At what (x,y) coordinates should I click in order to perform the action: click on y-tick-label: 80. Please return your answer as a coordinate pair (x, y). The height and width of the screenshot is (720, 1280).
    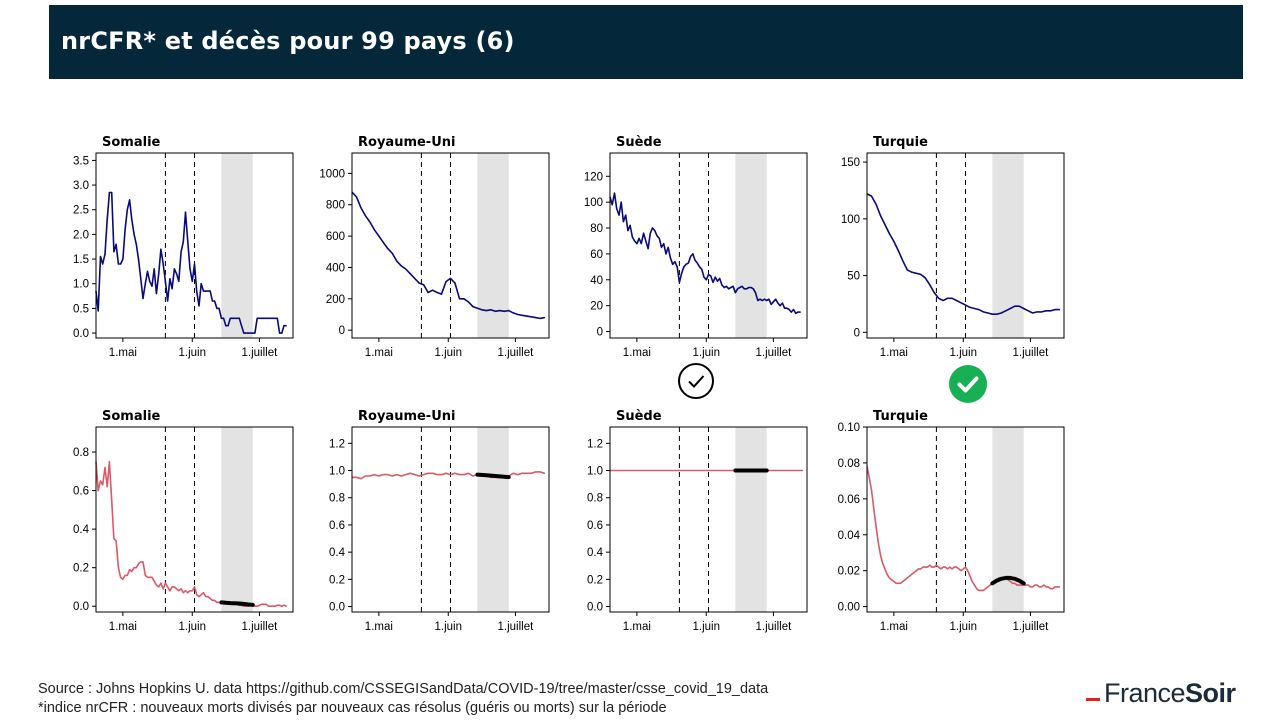
    Looking at the image, I should click on (596, 229).